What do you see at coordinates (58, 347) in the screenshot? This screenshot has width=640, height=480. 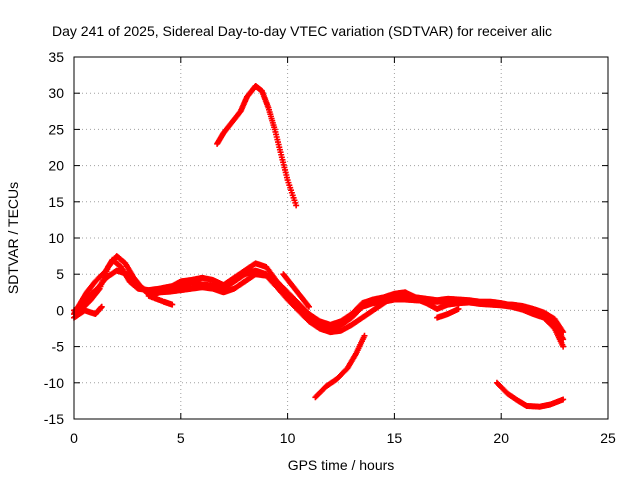 I see `y-tick-label: -5` at bounding box center [58, 347].